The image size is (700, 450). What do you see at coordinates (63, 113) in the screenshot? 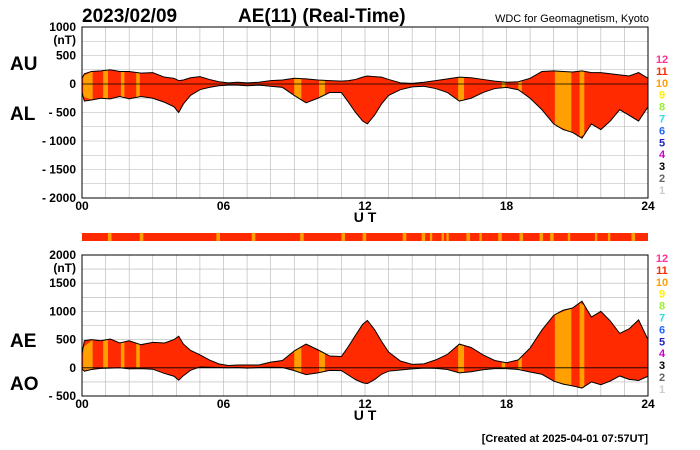
I see `upper-y-tick-label: - 500` at bounding box center [63, 113].